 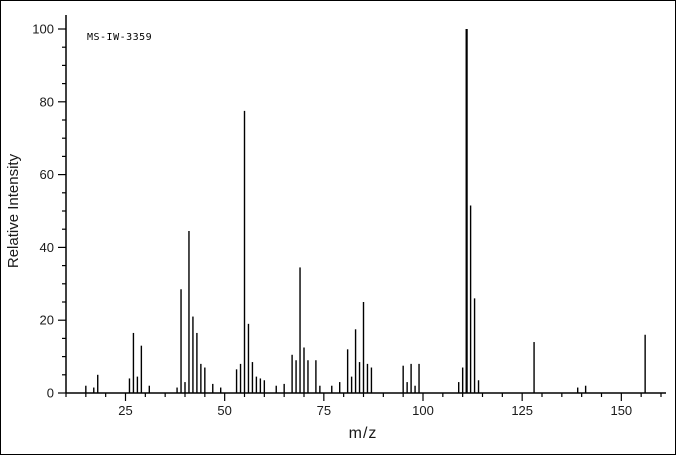 What do you see at coordinates (47, 174) in the screenshot?
I see `y-tick-label: 60` at bounding box center [47, 174].